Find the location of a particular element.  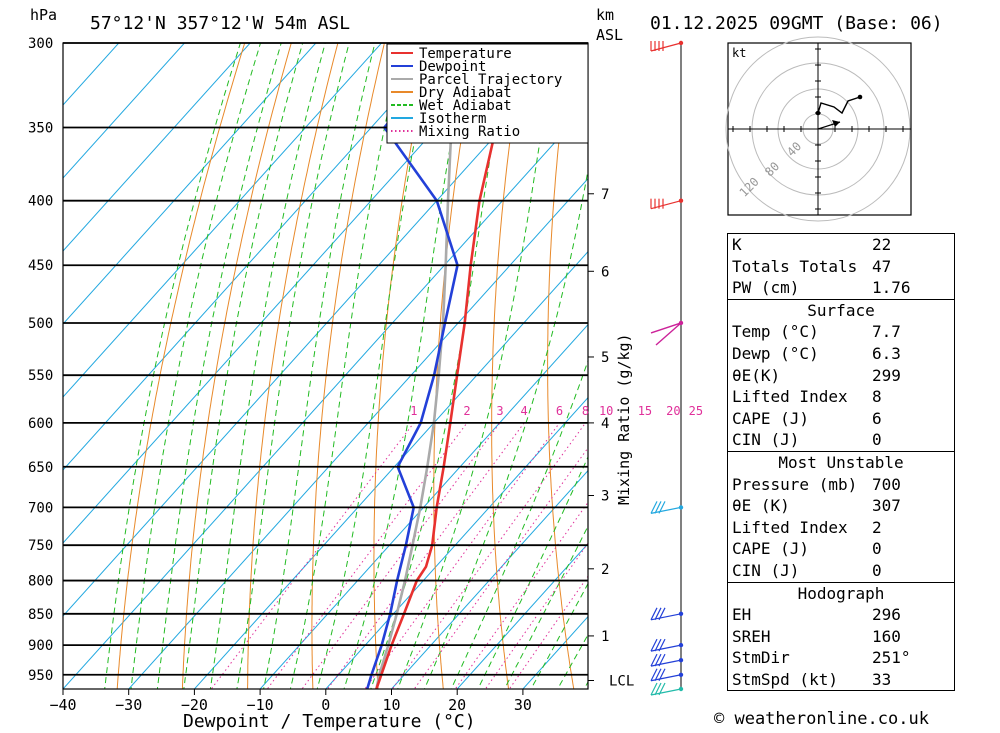

temp-tick-label: 10 is located at coordinates (391, 705).